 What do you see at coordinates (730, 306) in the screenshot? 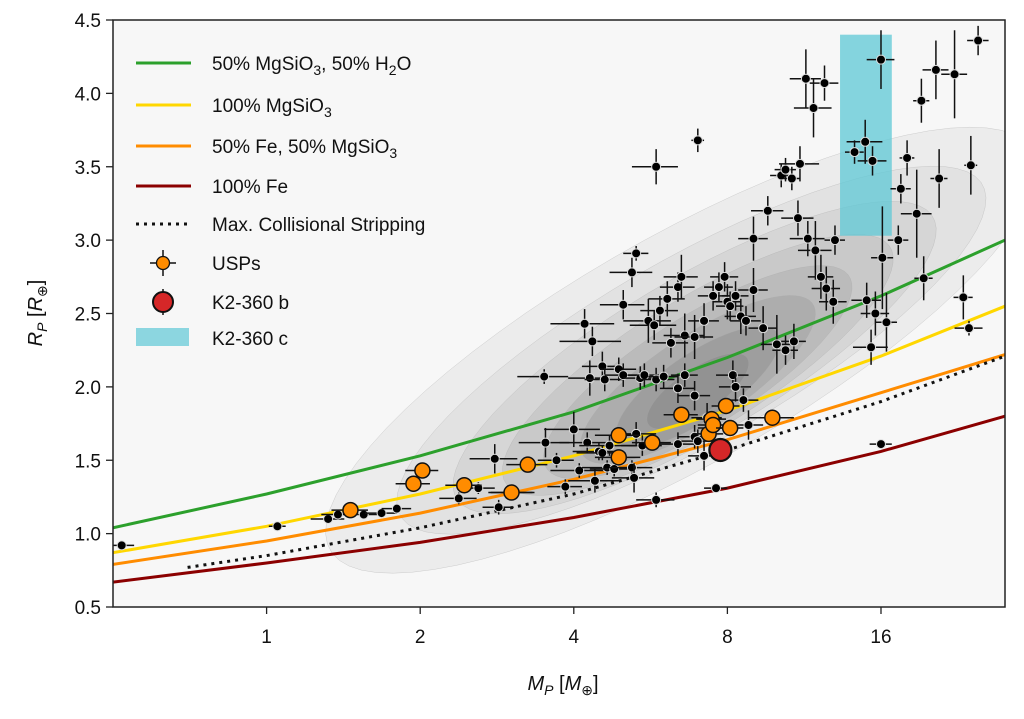
I see `planet-point-72-marker` at bounding box center [730, 306].